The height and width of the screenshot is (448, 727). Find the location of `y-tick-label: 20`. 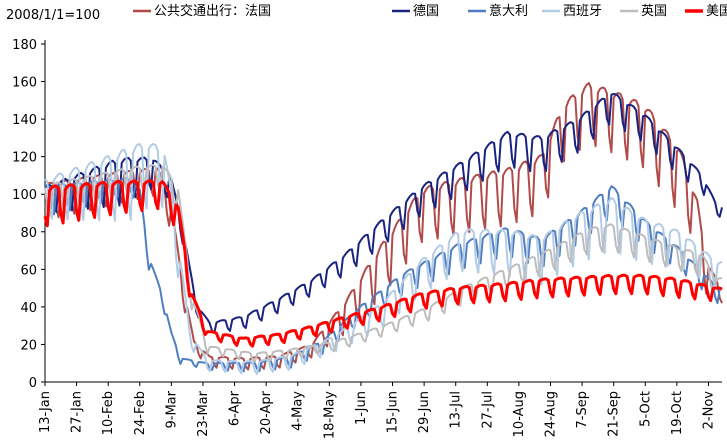

y-tick-label: 20 is located at coordinates (28, 345).